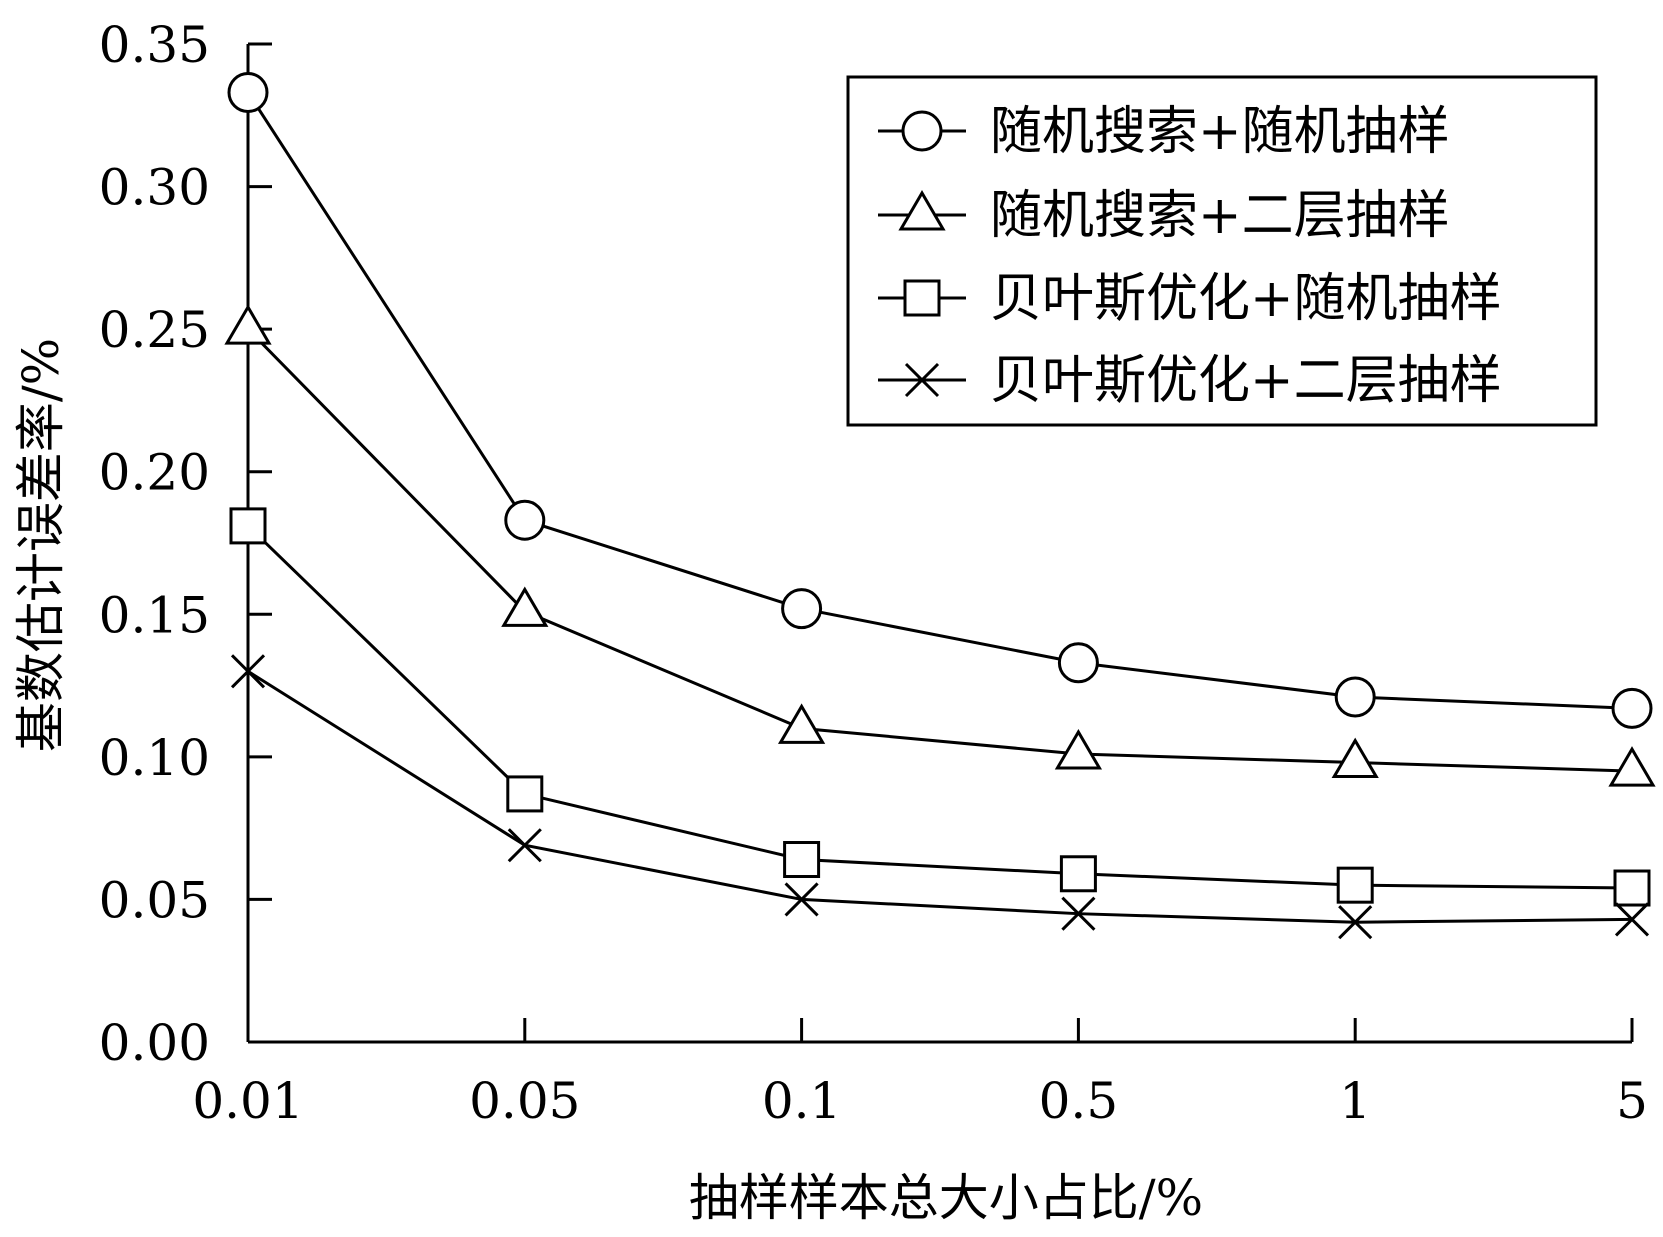 Image resolution: width=1663 pixels, height=1237 pixels. Describe the element at coordinates (154, 188) in the screenshot. I see `y-tick-label: 0.30` at that location.